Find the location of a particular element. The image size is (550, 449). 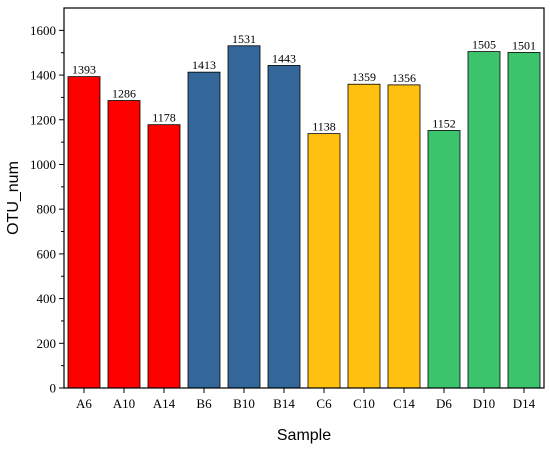

x-axis: A6 A10 A14 B6 B10 B14 C6 C10 C14 D6 D10 D14 is located at coordinates (306, 399).